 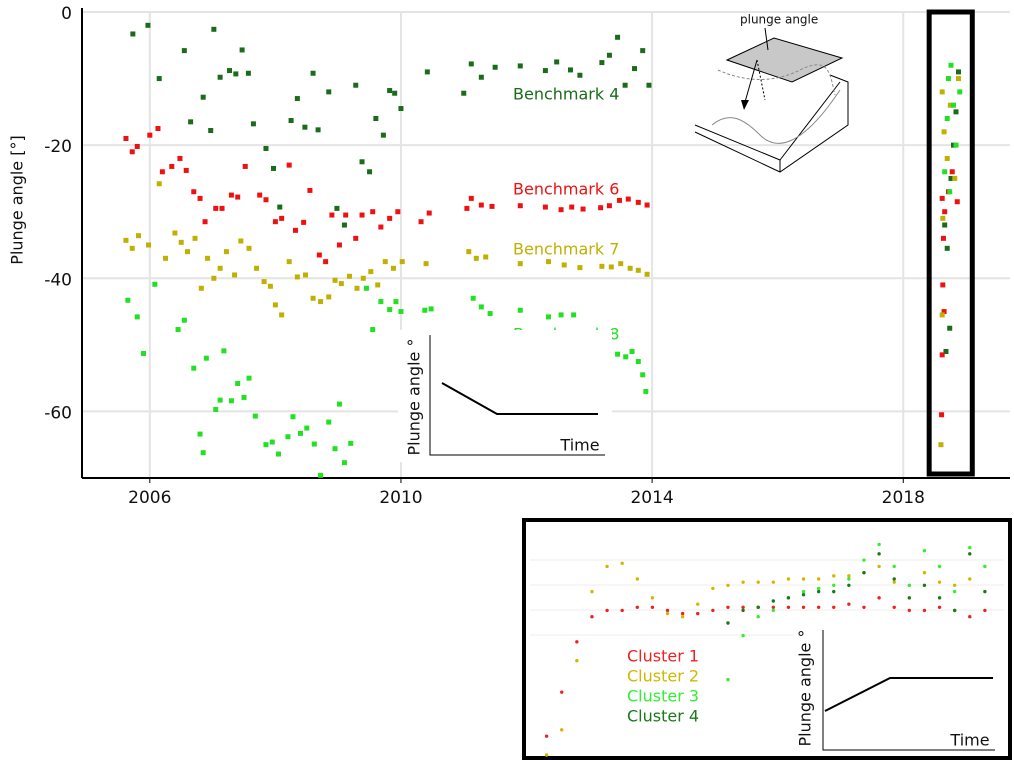 I want to click on surface-line, so click(x=776, y=116).